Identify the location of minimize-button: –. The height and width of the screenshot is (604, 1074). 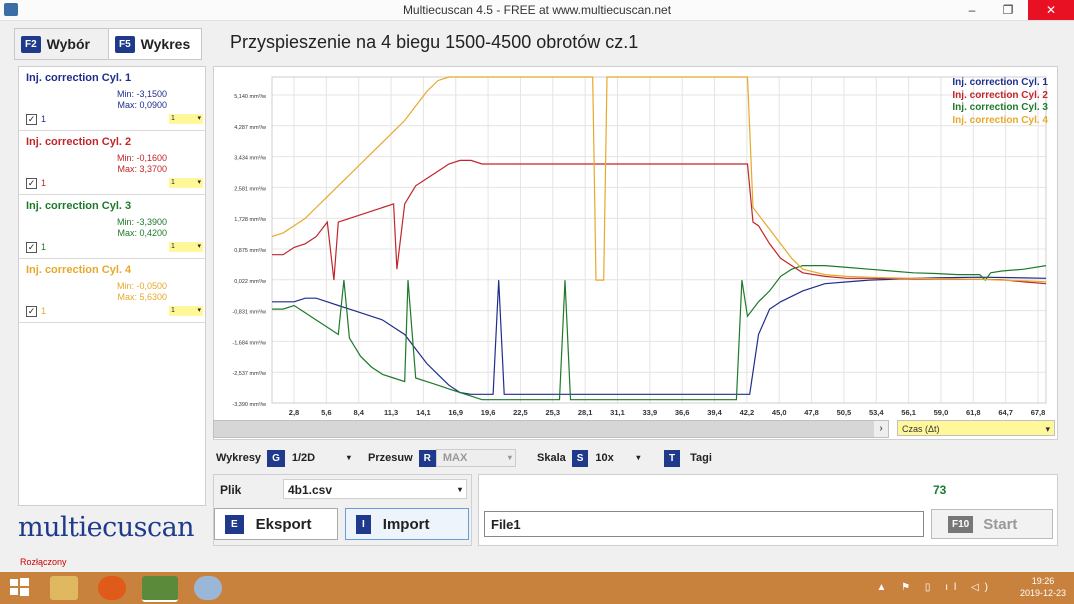
(972, 10).